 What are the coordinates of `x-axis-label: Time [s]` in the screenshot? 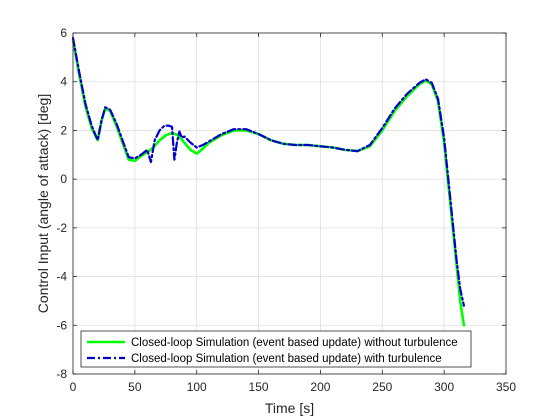 It's located at (289, 408).